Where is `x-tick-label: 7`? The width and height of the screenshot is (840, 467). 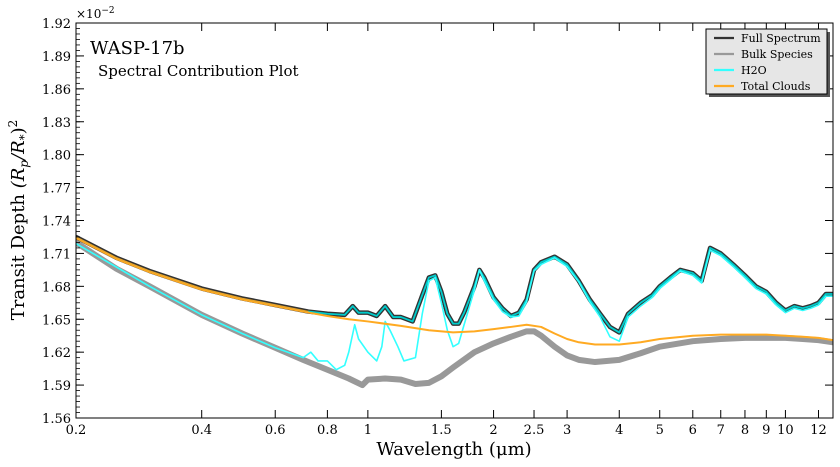
x-tick-label: 7 is located at coordinates (721, 430).